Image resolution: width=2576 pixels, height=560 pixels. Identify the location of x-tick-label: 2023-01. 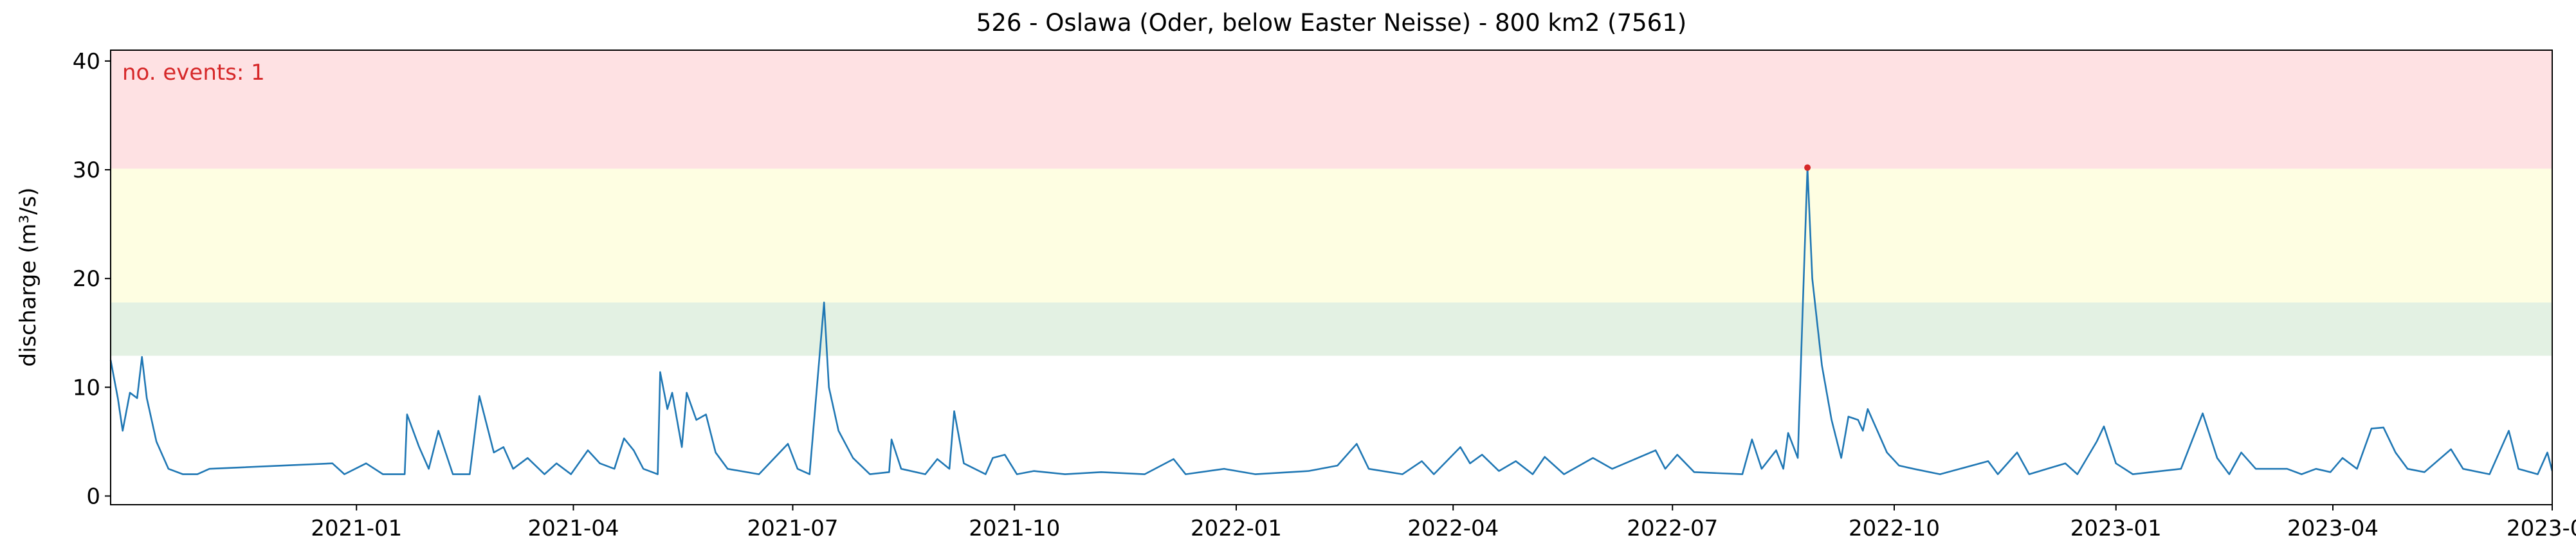
(2116, 529).